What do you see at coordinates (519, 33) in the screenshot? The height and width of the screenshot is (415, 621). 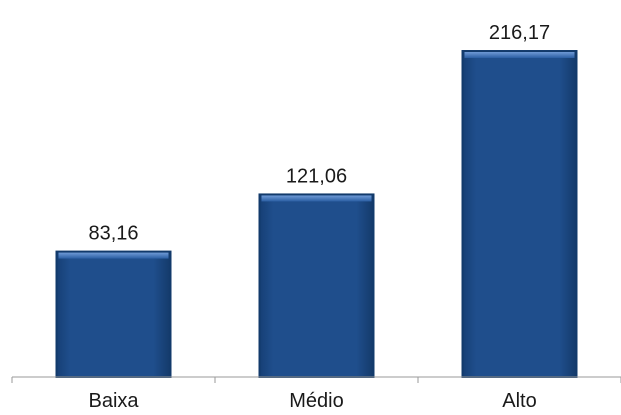 I see `data-label: 216,17` at bounding box center [519, 33].